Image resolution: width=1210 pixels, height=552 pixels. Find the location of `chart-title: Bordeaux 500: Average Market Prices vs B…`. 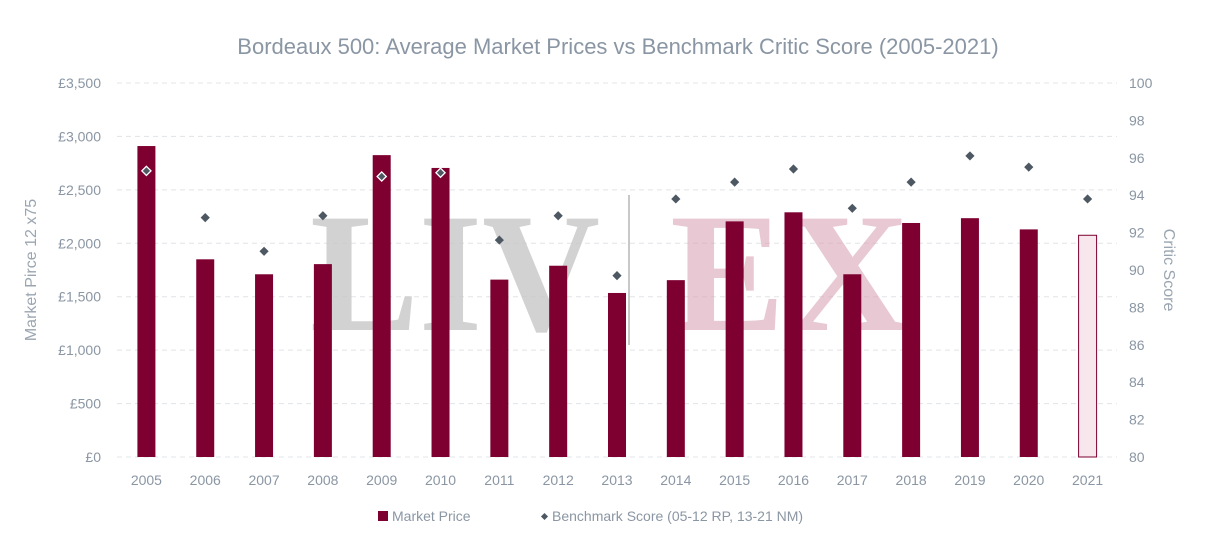

chart-title: Bordeaux 500: Average Market Prices vs B… is located at coordinates (617, 46).